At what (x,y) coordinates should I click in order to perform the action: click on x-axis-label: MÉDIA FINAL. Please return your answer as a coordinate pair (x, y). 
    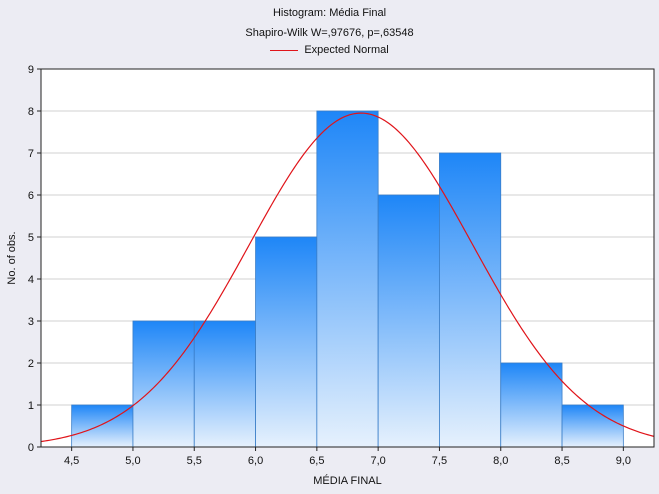
    Looking at the image, I should click on (347, 480).